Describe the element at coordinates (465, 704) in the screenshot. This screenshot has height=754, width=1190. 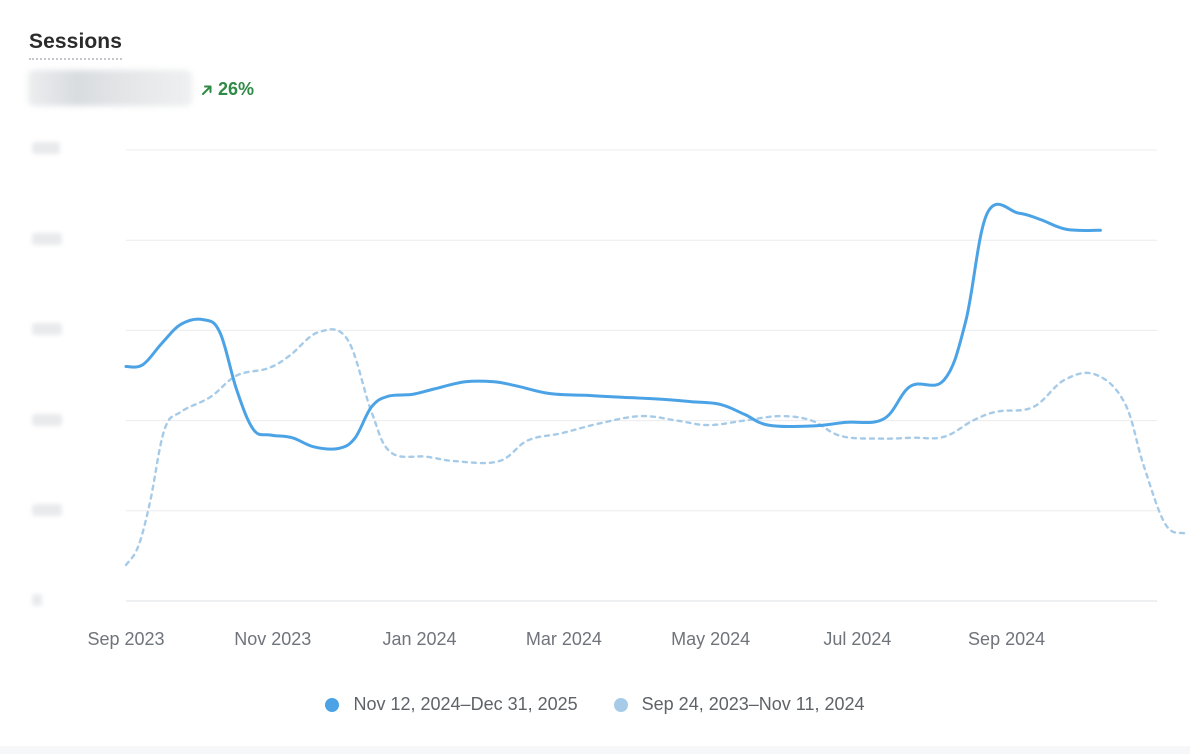
I see `legend-label: Nov 12, 2024–Dec 31, 2025` at that location.